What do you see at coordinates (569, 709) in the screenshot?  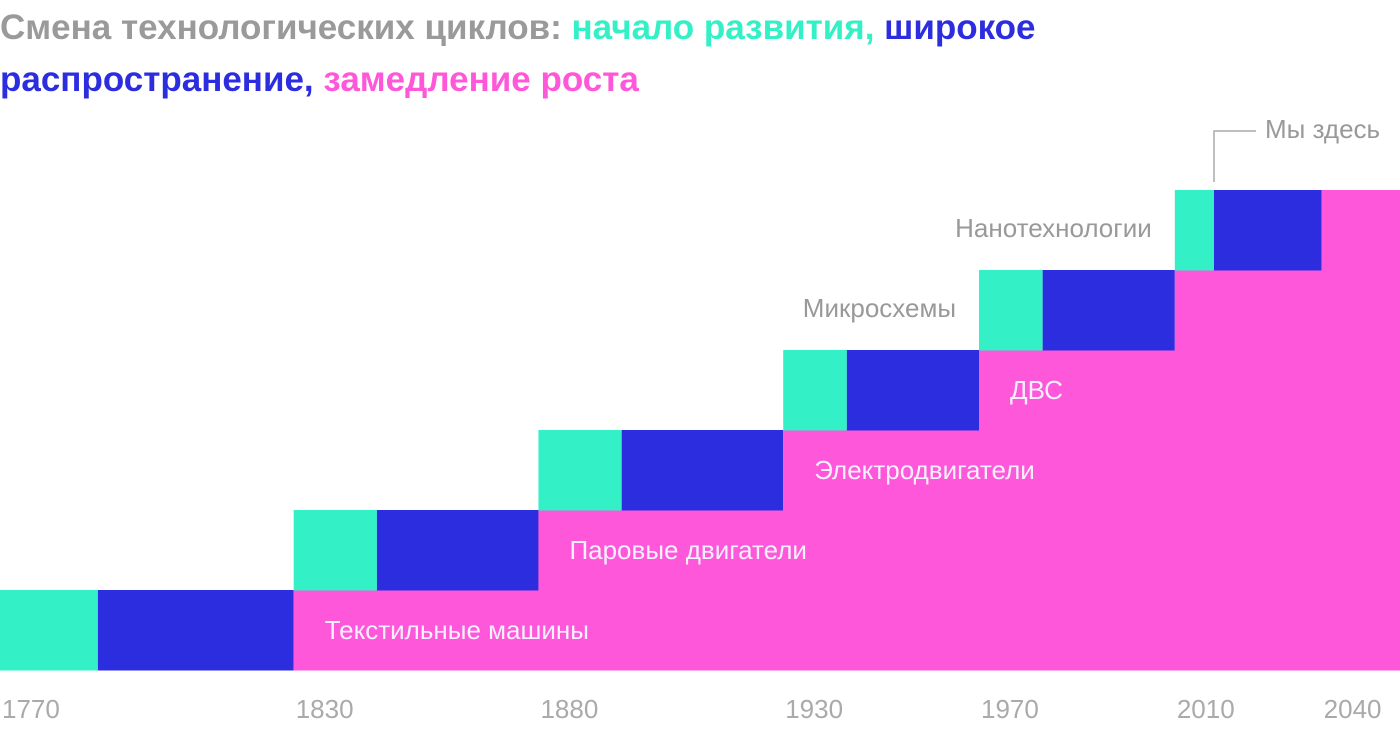 I see `x-tick-label: 1880` at bounding box center [569, 709].